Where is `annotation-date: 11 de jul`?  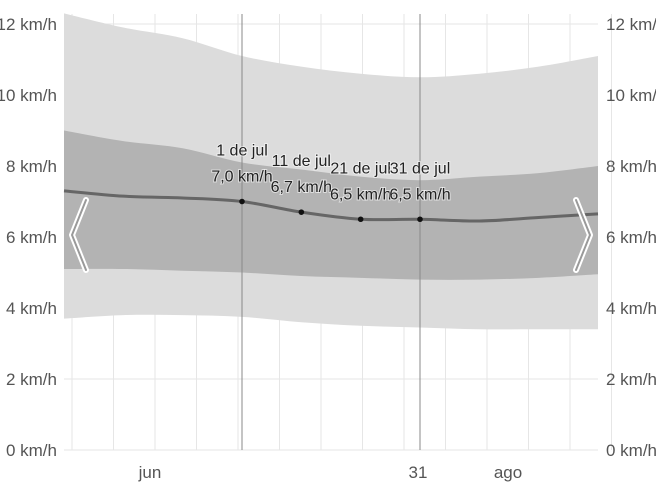
annotation-date: 11 de jul is located at coordinates (301, 161).